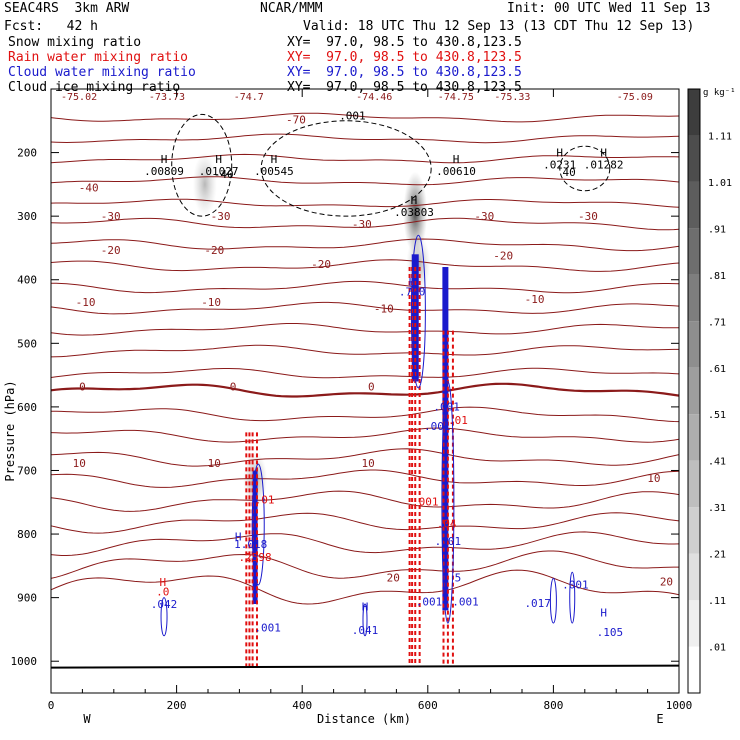 The height and width of the screenshot is (740, 740). Describe the element at coordinates (512, 97) in the screenshot. I see `top-min-label: -75.33` at that location.